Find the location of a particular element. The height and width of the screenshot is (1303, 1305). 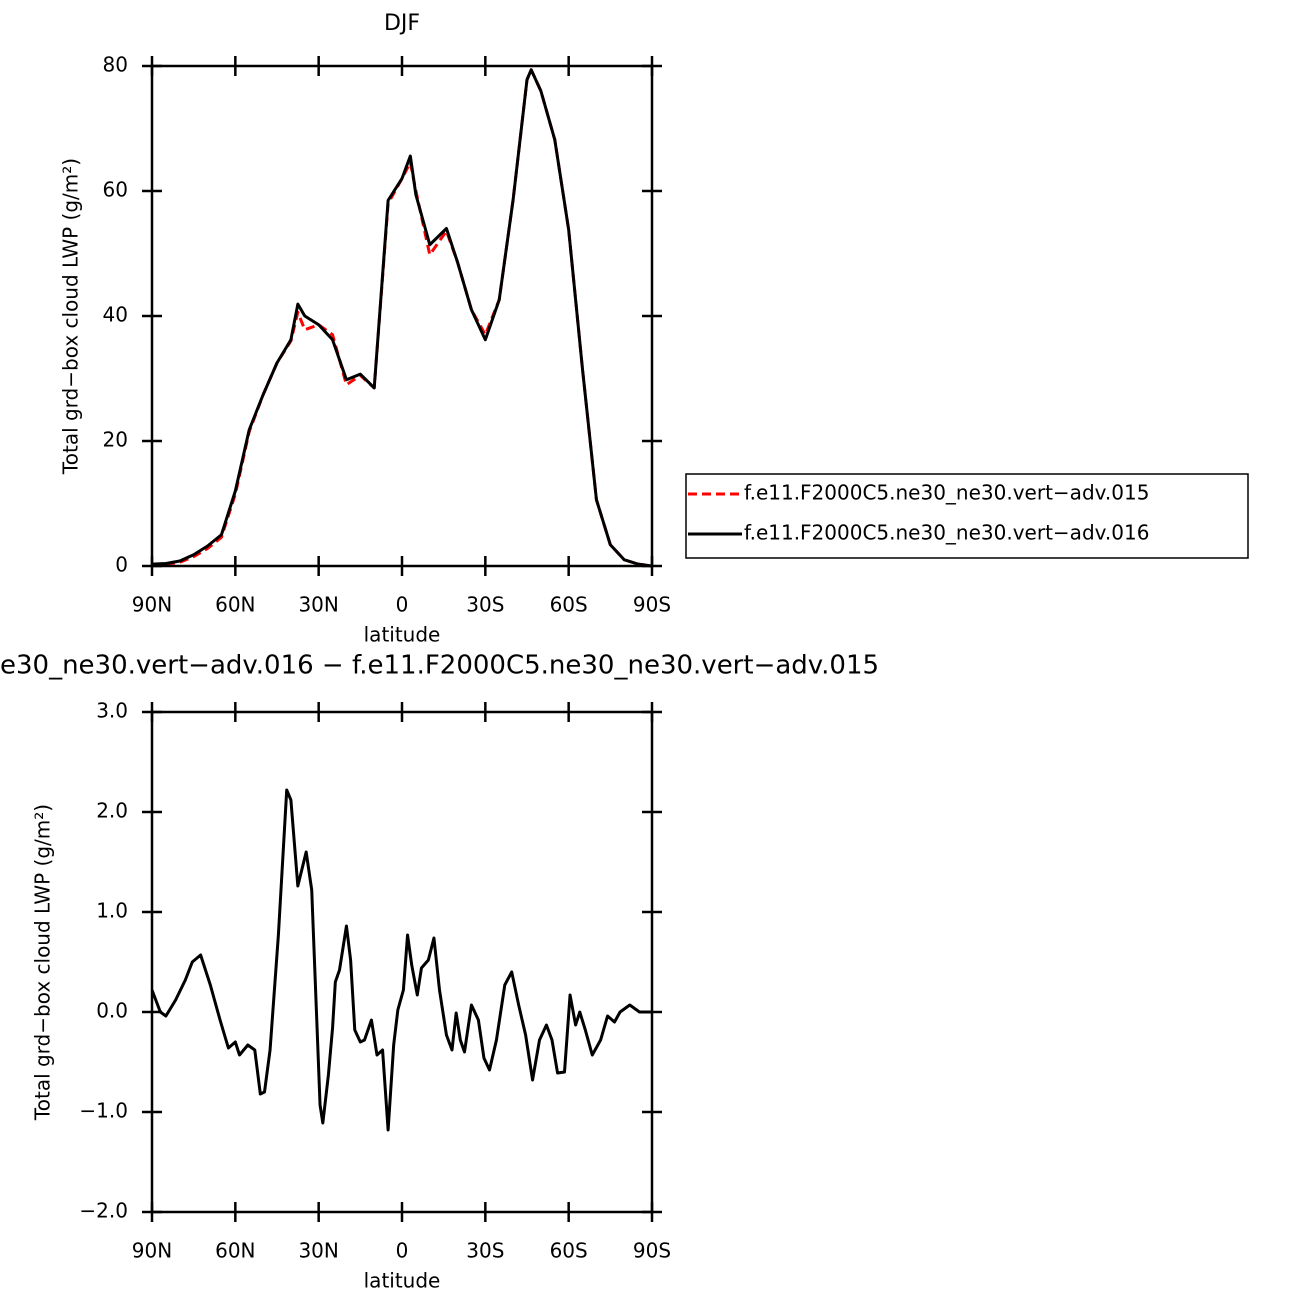

legend-label: f.e11.F2000C5.ne30_ne30.vert−adv.016 is located at coordinates (946, 533).